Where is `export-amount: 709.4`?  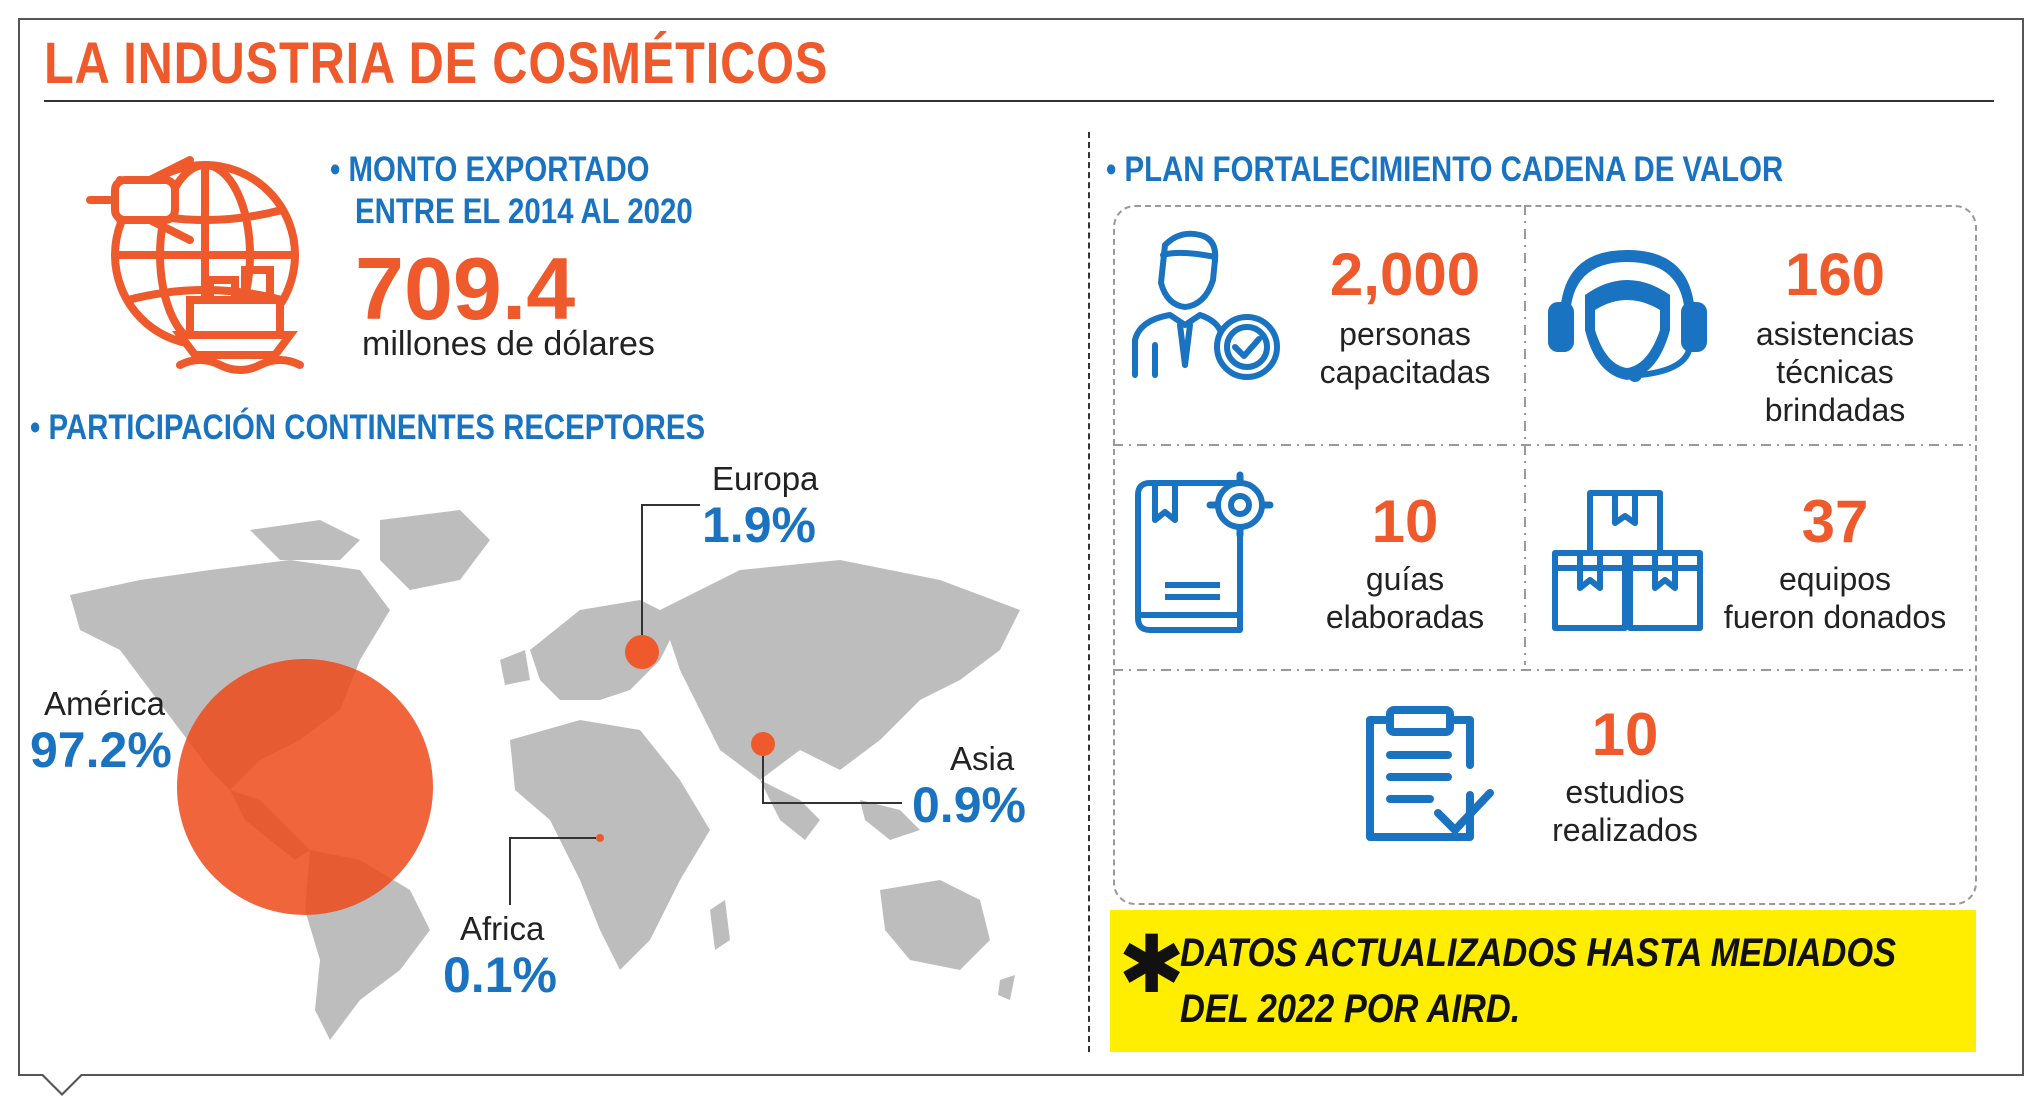 export-amount: 709.4 is located at coordinates (465, 288).